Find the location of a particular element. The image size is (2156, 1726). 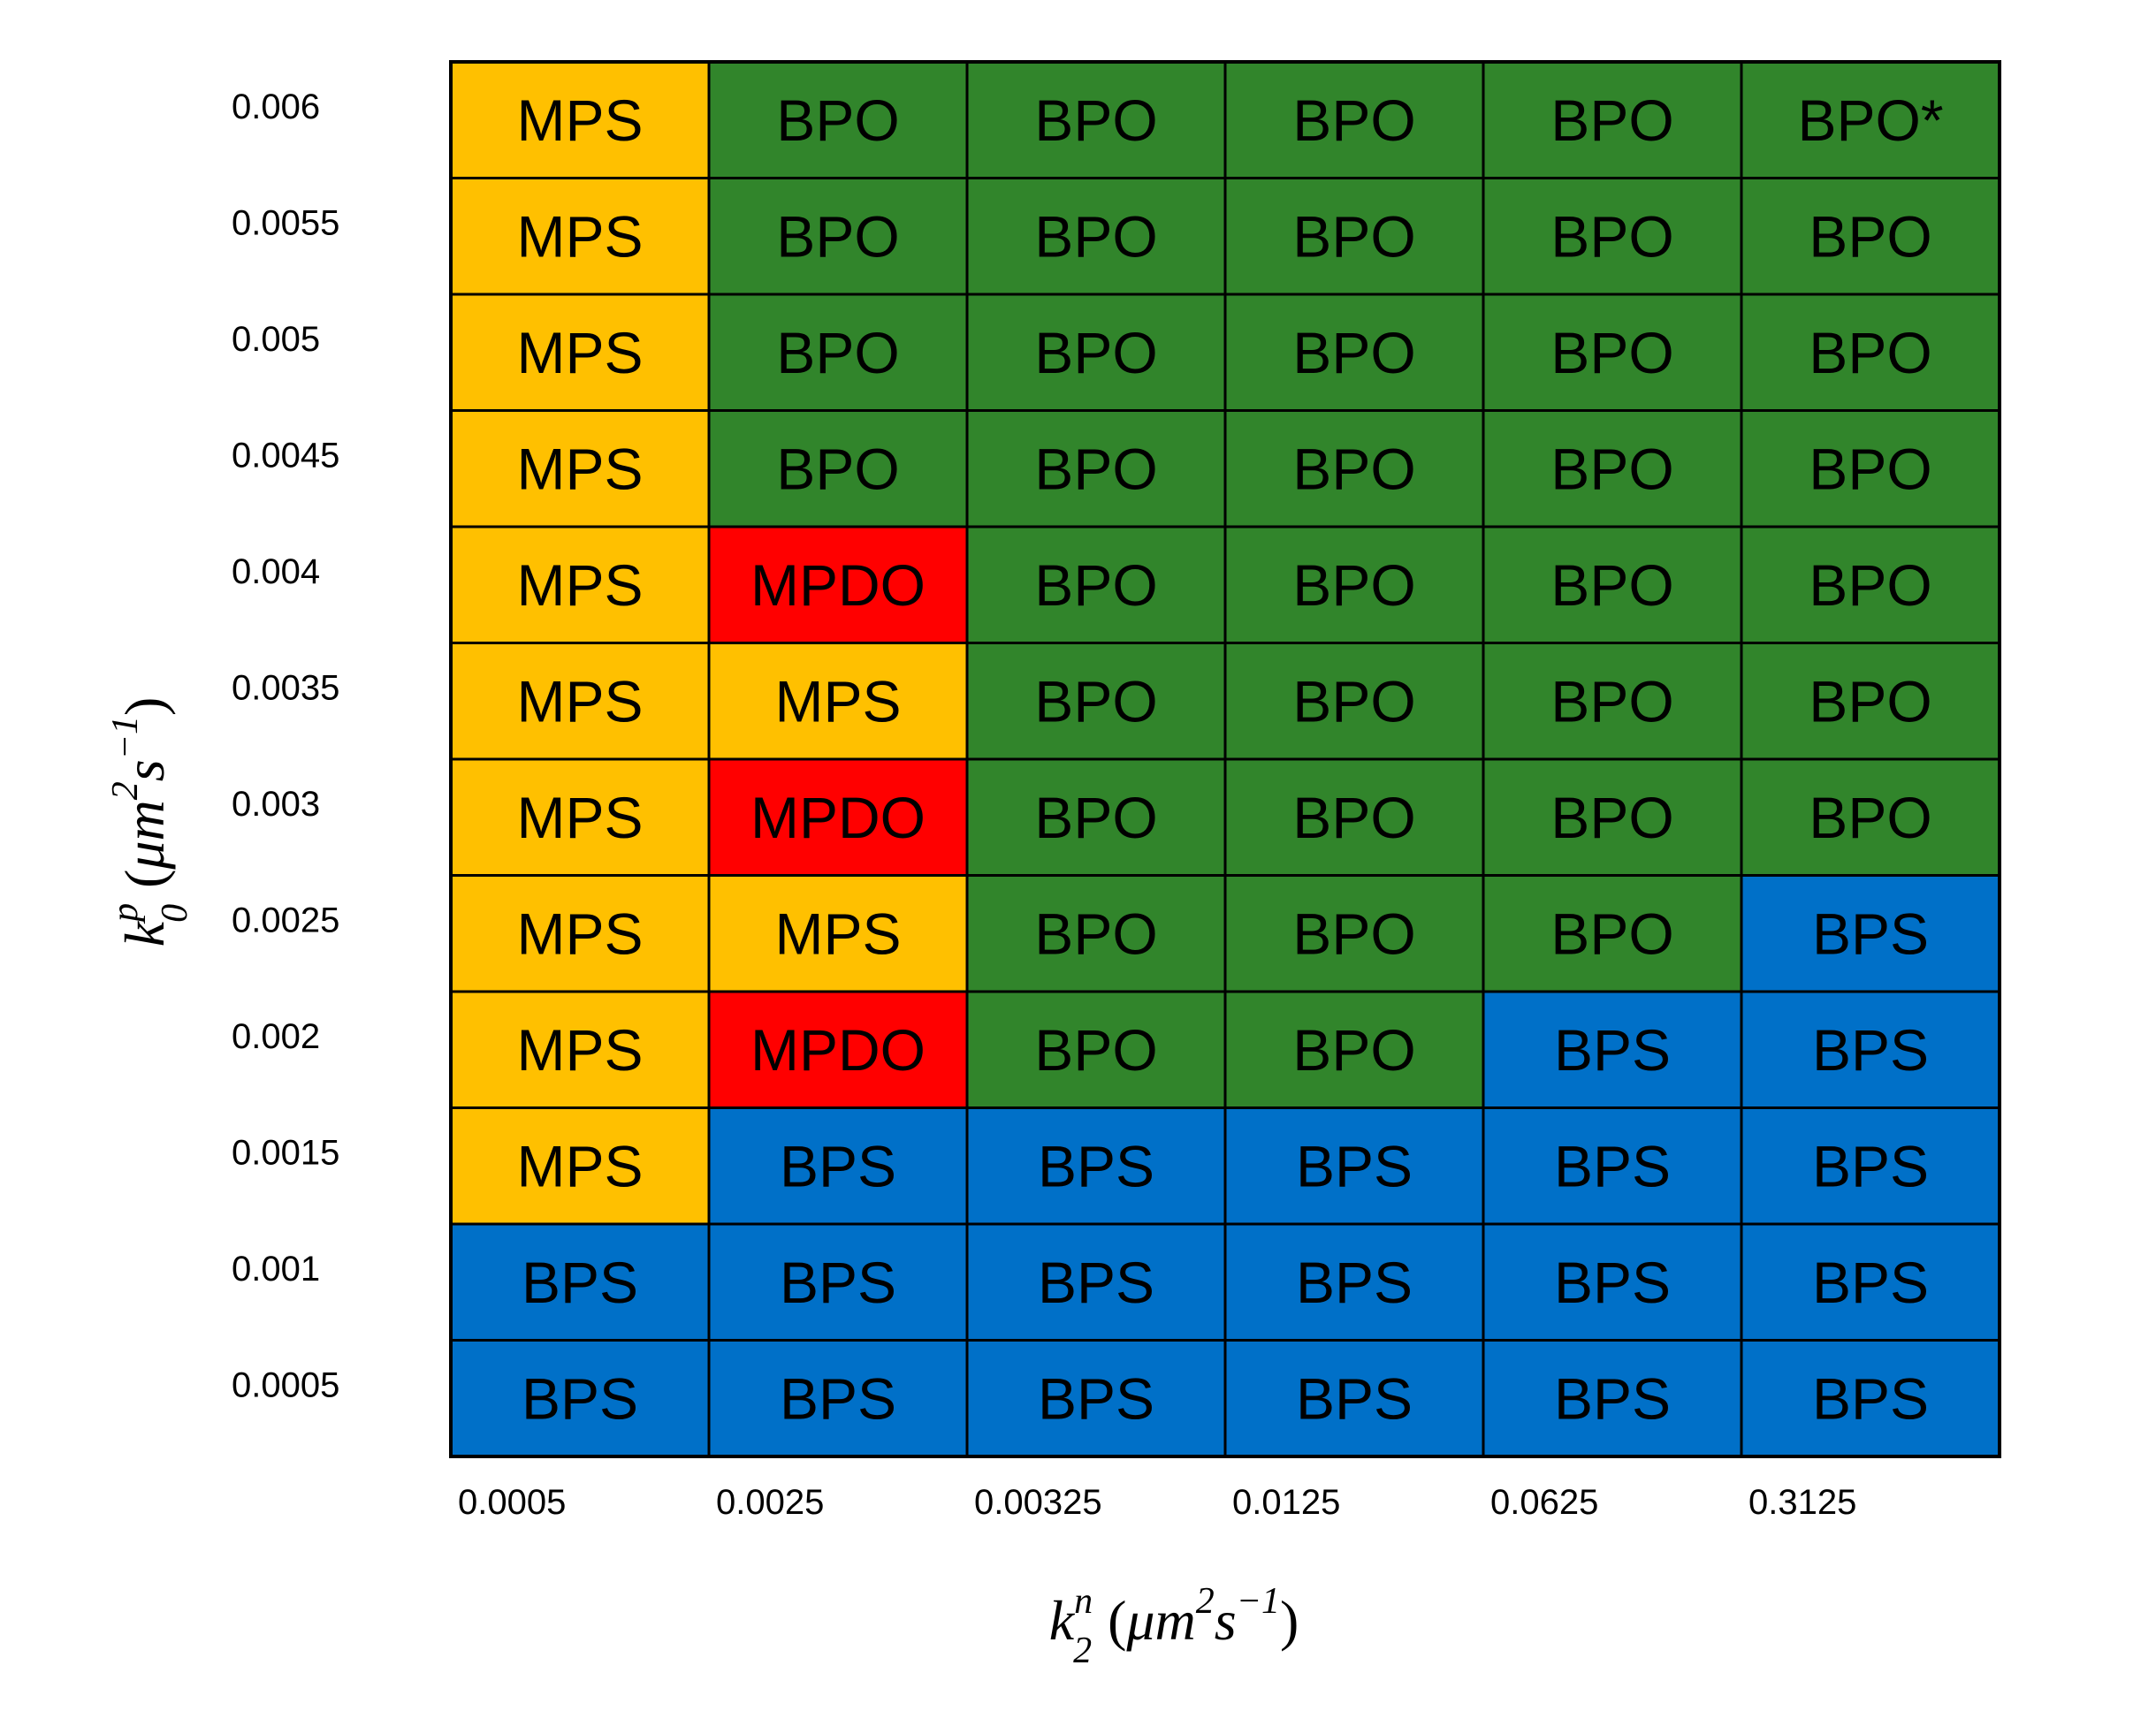

cell-label: BPO* is located at coordinates (1870, 120).